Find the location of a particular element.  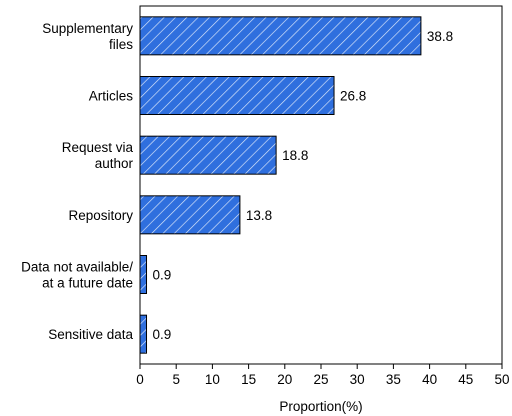

value-label-3: 18.8 is located at coordinates (295, 155).